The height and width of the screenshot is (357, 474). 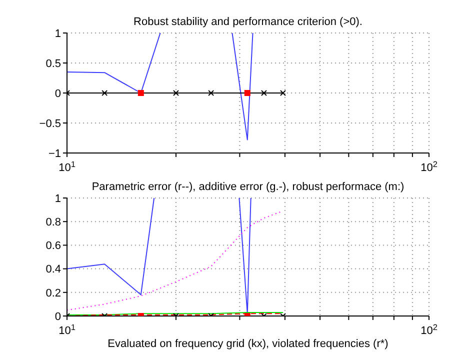 I want to click on y-tick-label: 0.2, so click(x=53, y=293).